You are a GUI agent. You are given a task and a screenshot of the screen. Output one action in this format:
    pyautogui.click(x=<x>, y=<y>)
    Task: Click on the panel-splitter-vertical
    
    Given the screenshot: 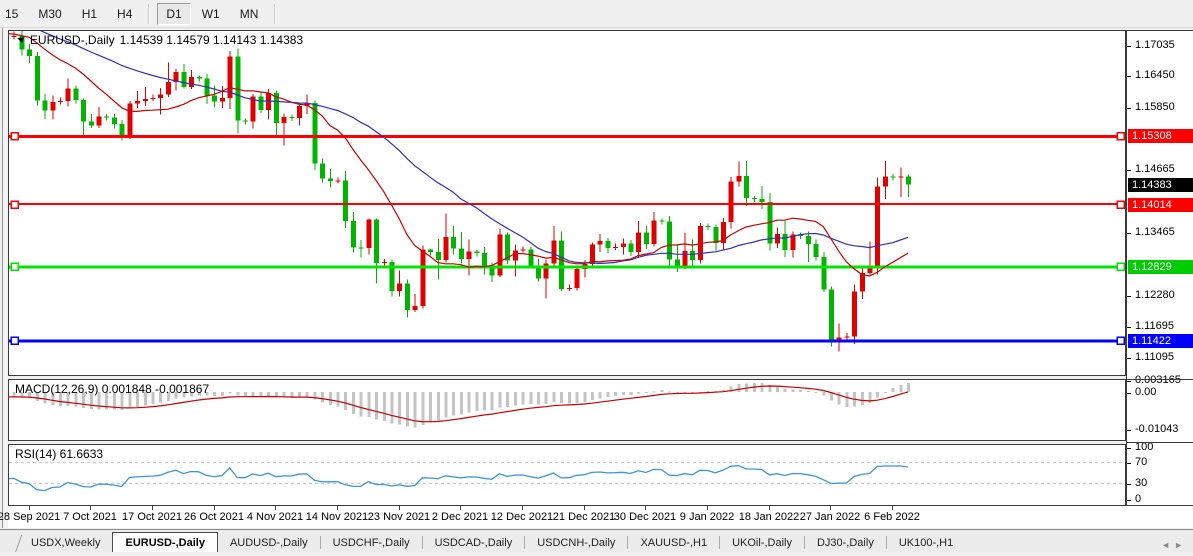 What is the action you would take?
    pyautogui.click(x=4, y=278)
    